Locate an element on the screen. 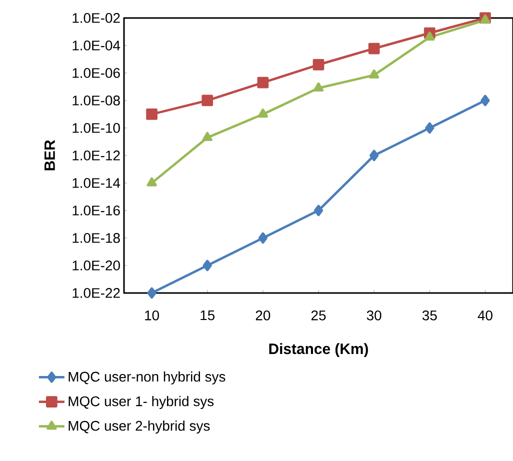 The image size is (513, 461). y-tick-label: 1.0E-10 is located at coordinates (96, 128).